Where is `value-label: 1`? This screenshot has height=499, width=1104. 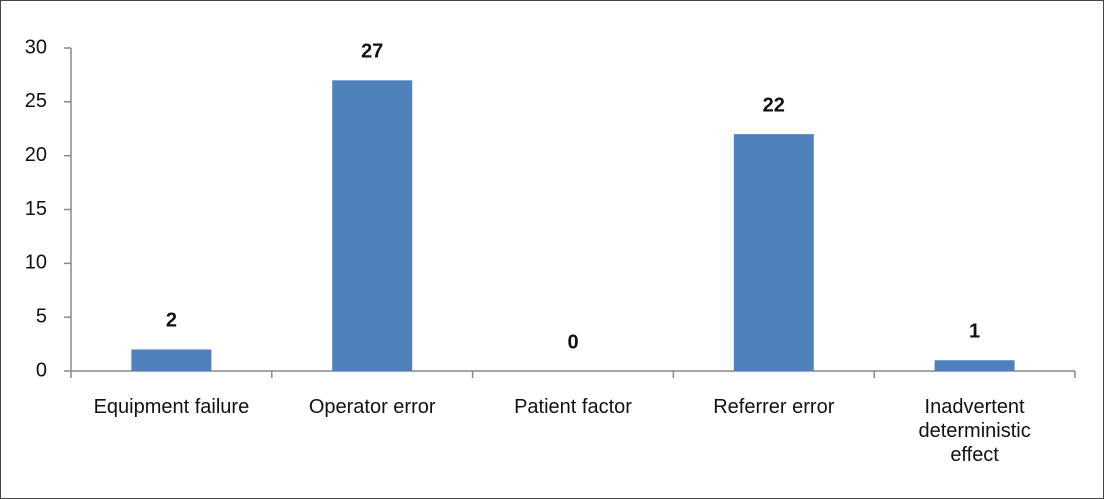
value-label: 1 is located at coordinates (974, 332).